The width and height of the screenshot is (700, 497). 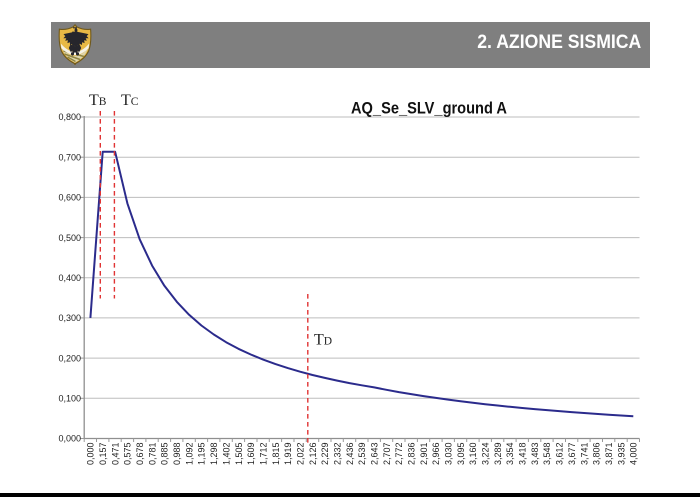 What do you see at coordinates (69, 358) in the screenshot?
I see `svg-text: 0,200` at bounding box center [69, 358].